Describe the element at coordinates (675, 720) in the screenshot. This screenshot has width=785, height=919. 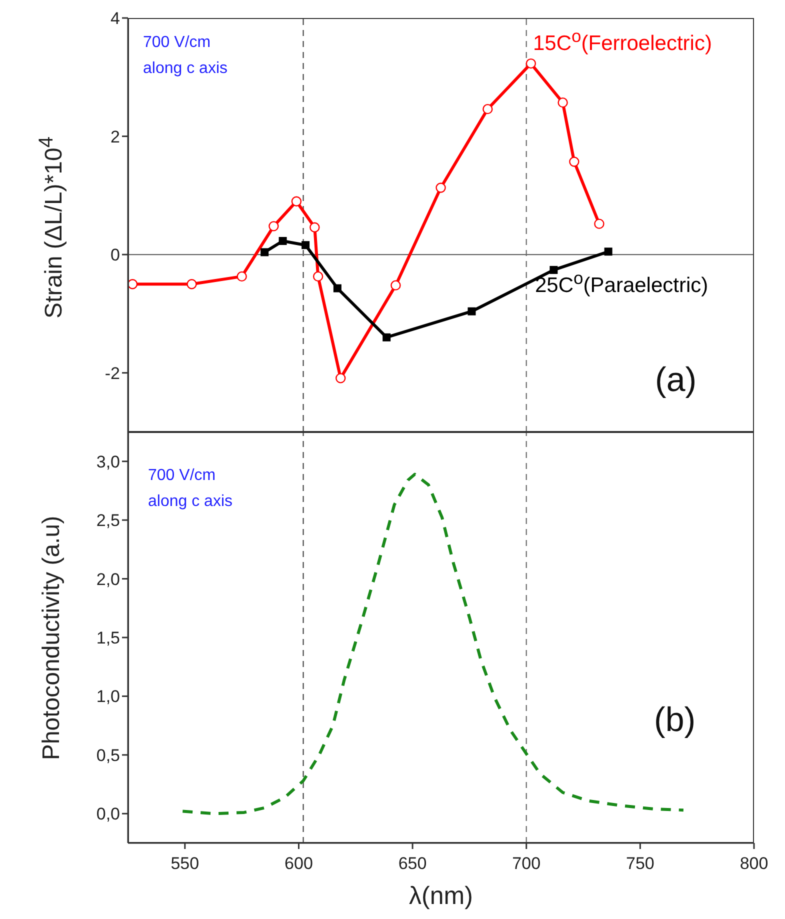
I see `annotation: (b)` at that location.